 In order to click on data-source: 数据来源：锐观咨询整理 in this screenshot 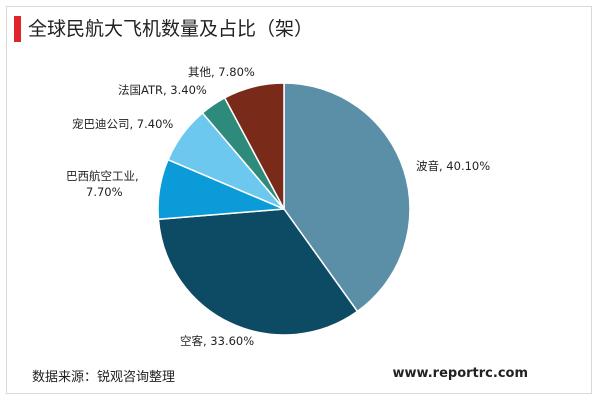, I will do `click(104, 377)`.